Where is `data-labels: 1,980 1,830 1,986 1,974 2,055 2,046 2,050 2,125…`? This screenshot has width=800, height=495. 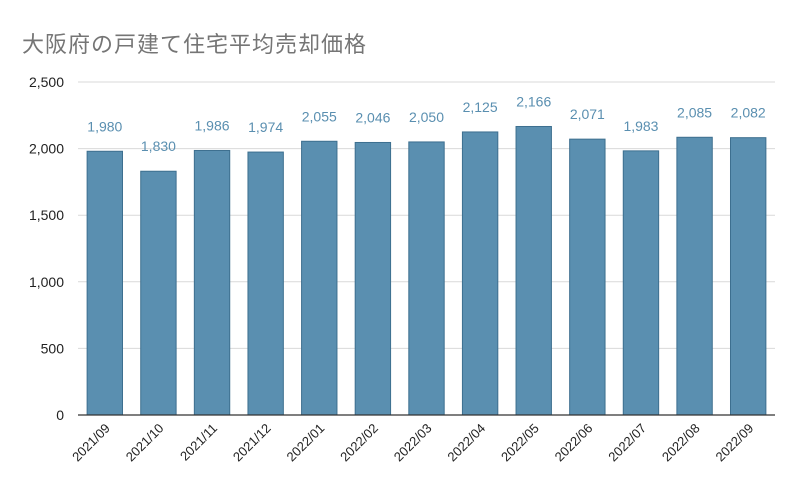
data-labels: 1,980 1,830 1,986 1,974 2,055 2,046 2,050 2,125… is located at coordinates (426, 123).